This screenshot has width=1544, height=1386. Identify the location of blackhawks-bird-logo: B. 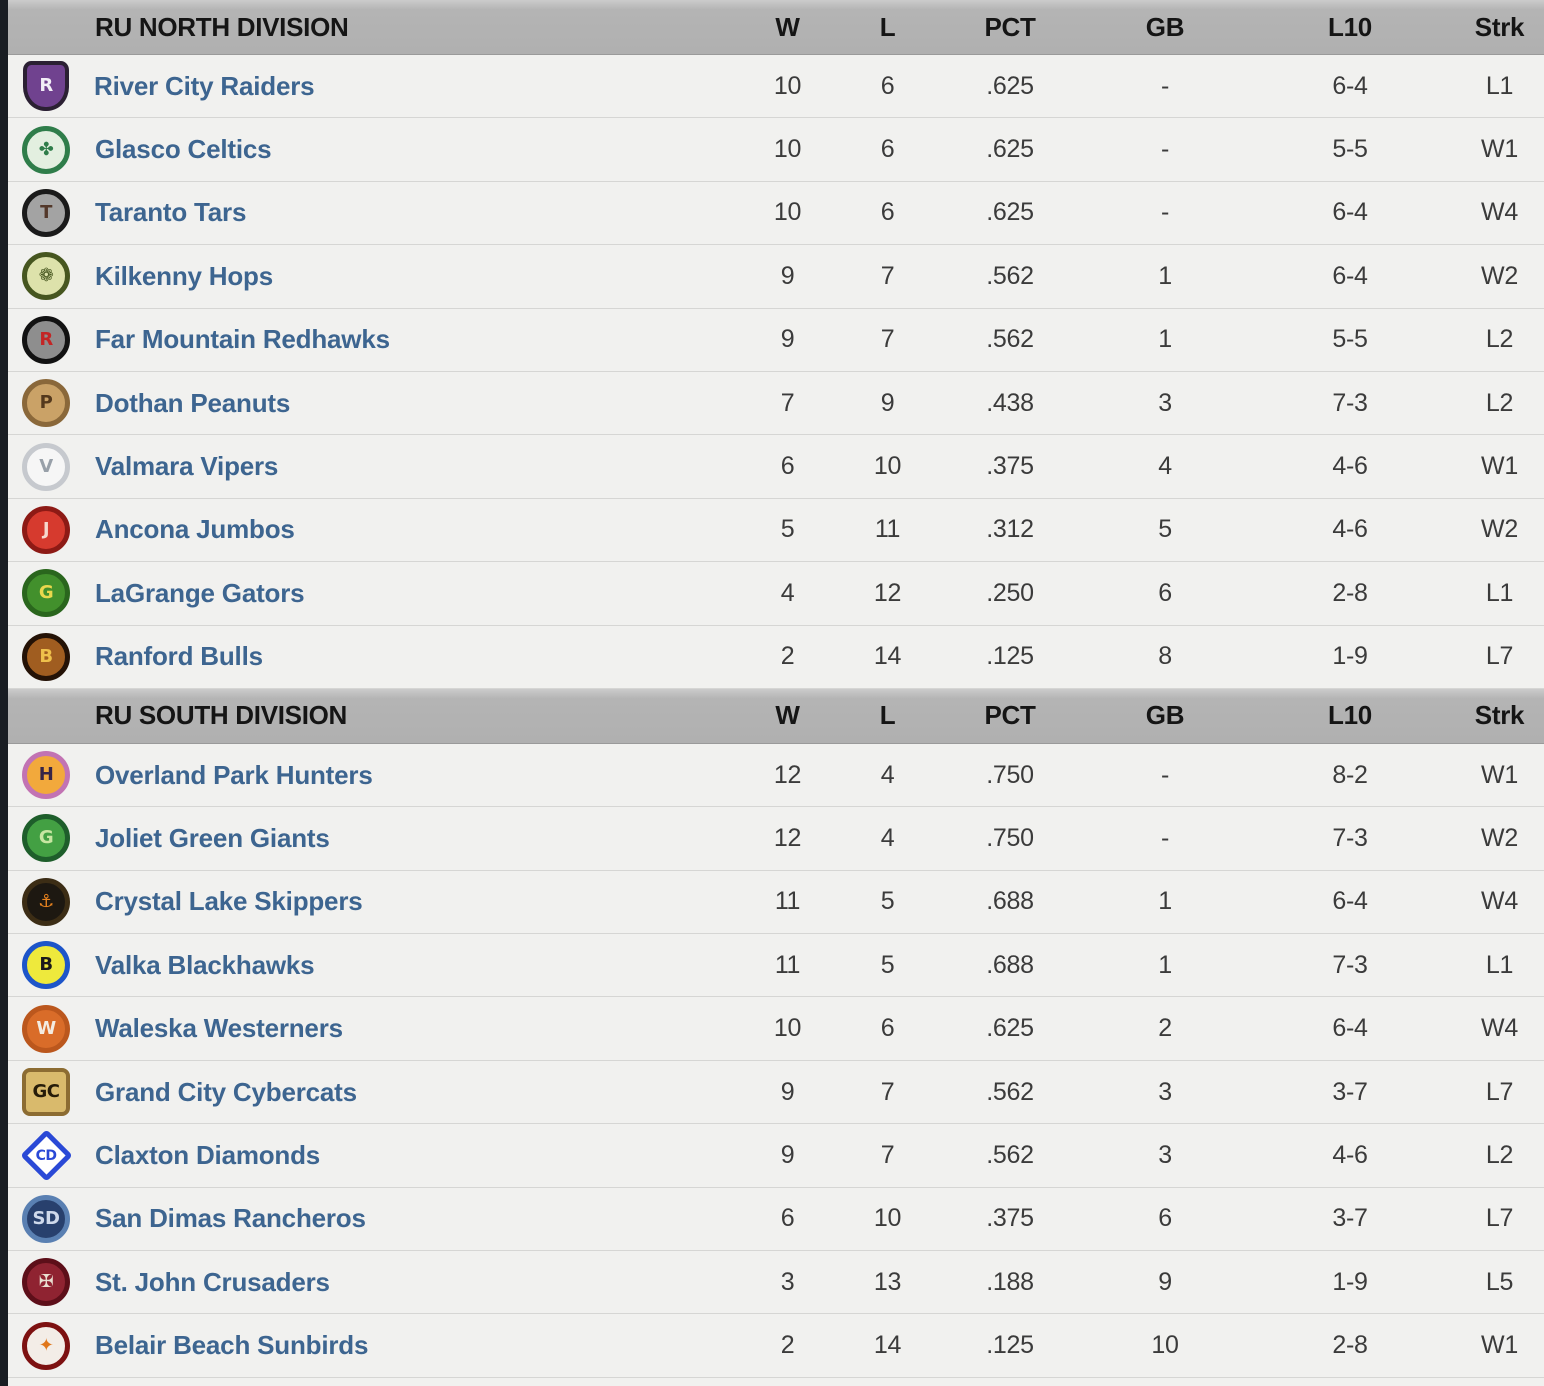
(46, 965).